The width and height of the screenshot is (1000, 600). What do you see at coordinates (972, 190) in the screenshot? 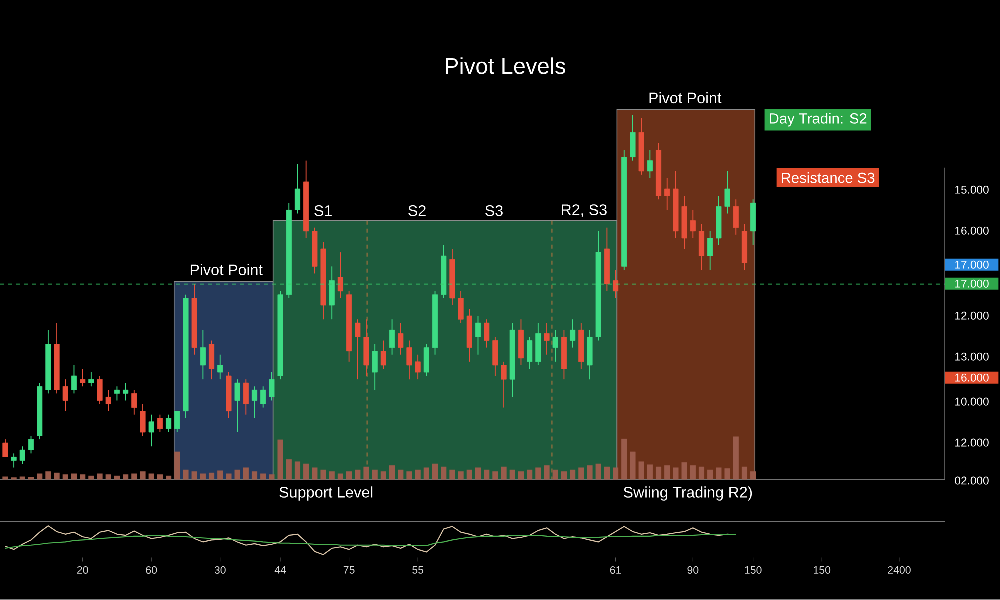
I see `text: 15.000` at bounding box center [972, 190].